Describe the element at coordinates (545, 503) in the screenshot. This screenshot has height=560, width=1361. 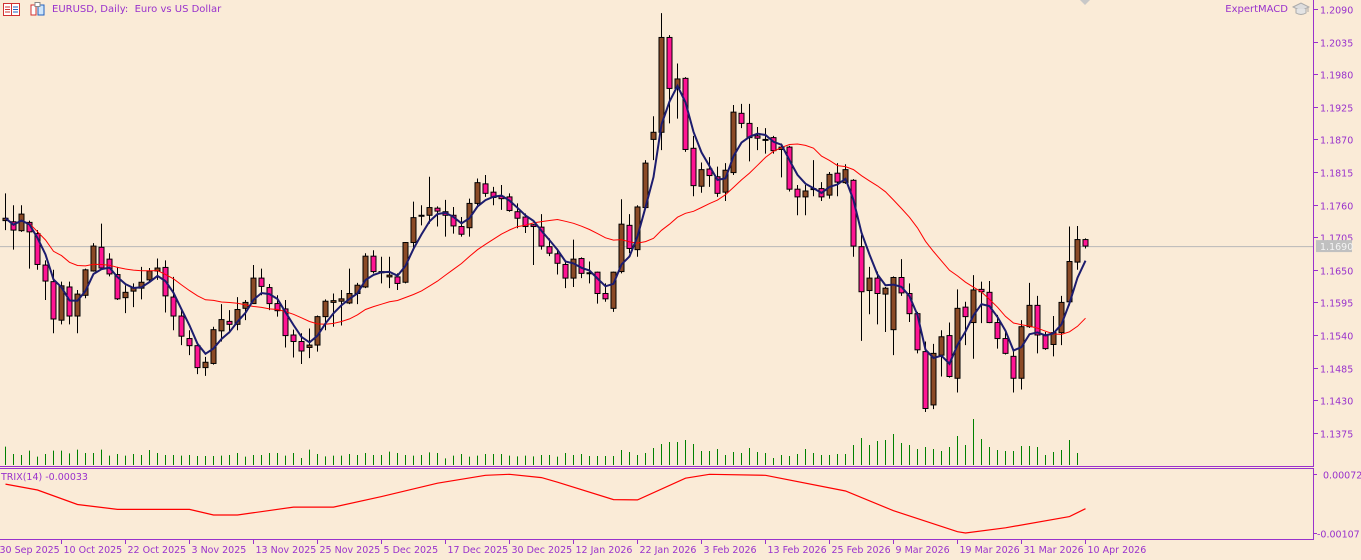
I see `trix-pane` at that location.